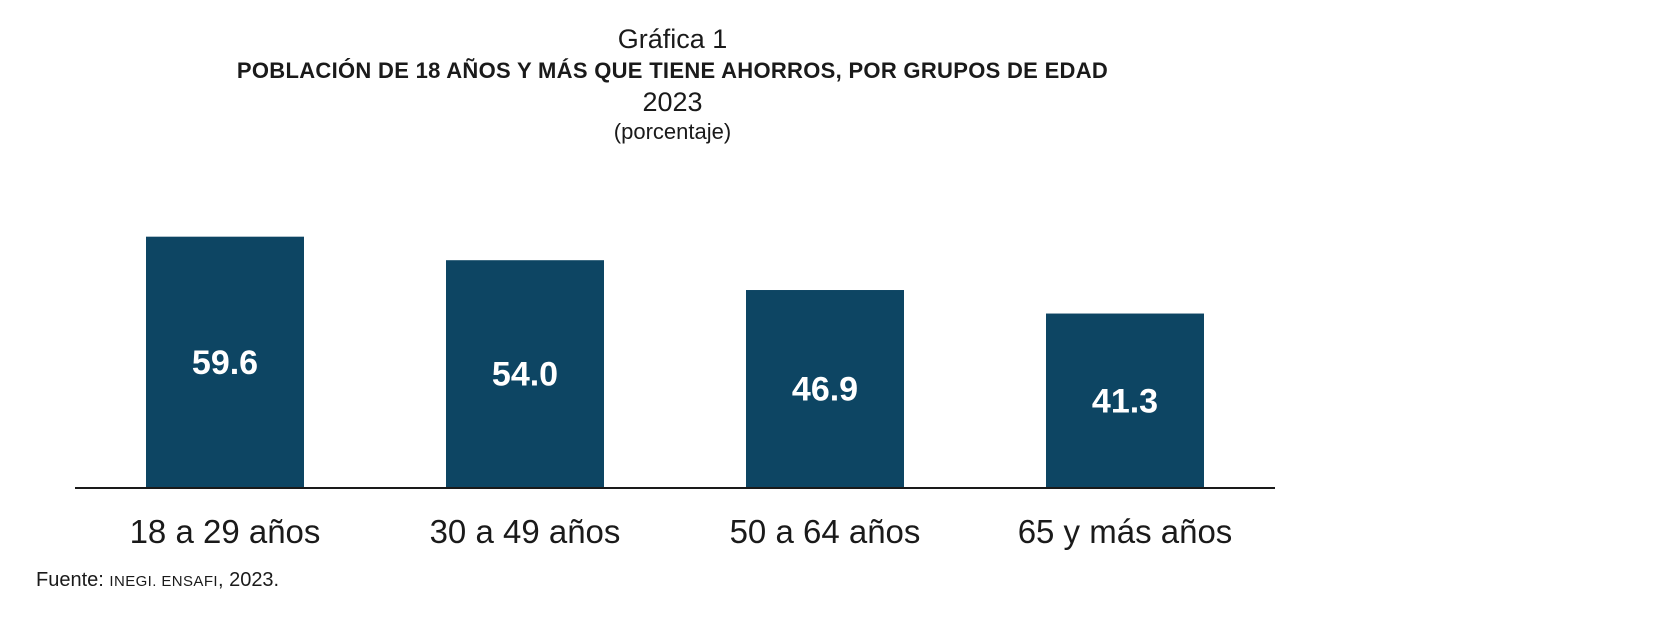  Describe the element at coordinates (825, 531) in the screenshot. I see `category-label-3: 50 a 64 años` at that location.